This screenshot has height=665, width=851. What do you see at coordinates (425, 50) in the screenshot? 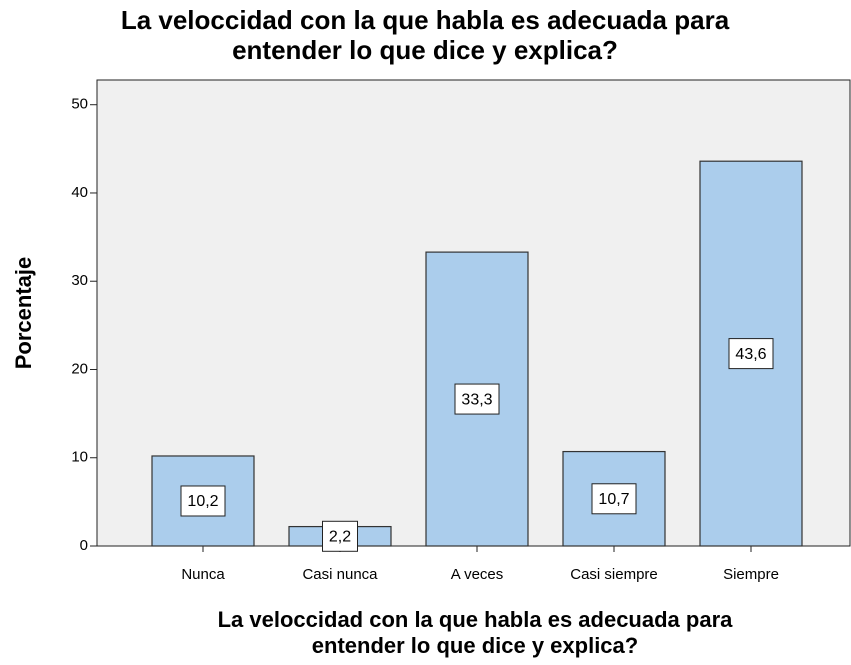
I see `chart-title: entender lo que dice y explica?` at bounding box center [425, 50].